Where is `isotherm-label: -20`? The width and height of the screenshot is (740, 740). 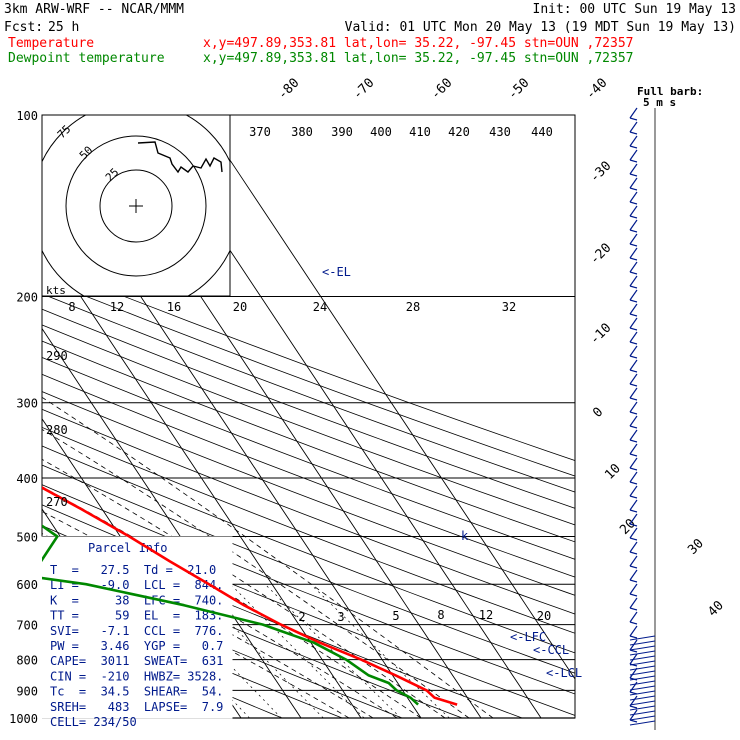
isotherm-label: -20 is located at coordinates (600, 254).